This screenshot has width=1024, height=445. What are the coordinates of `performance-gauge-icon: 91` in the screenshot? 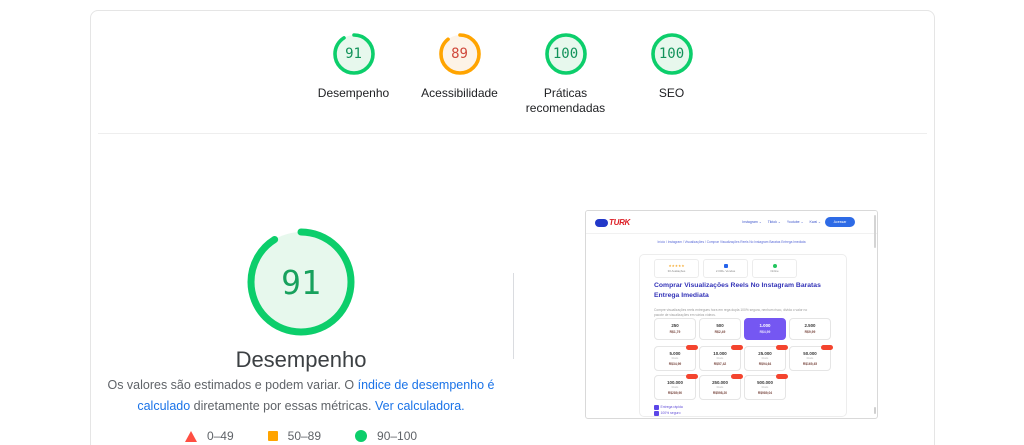 It's located at (353, 54).